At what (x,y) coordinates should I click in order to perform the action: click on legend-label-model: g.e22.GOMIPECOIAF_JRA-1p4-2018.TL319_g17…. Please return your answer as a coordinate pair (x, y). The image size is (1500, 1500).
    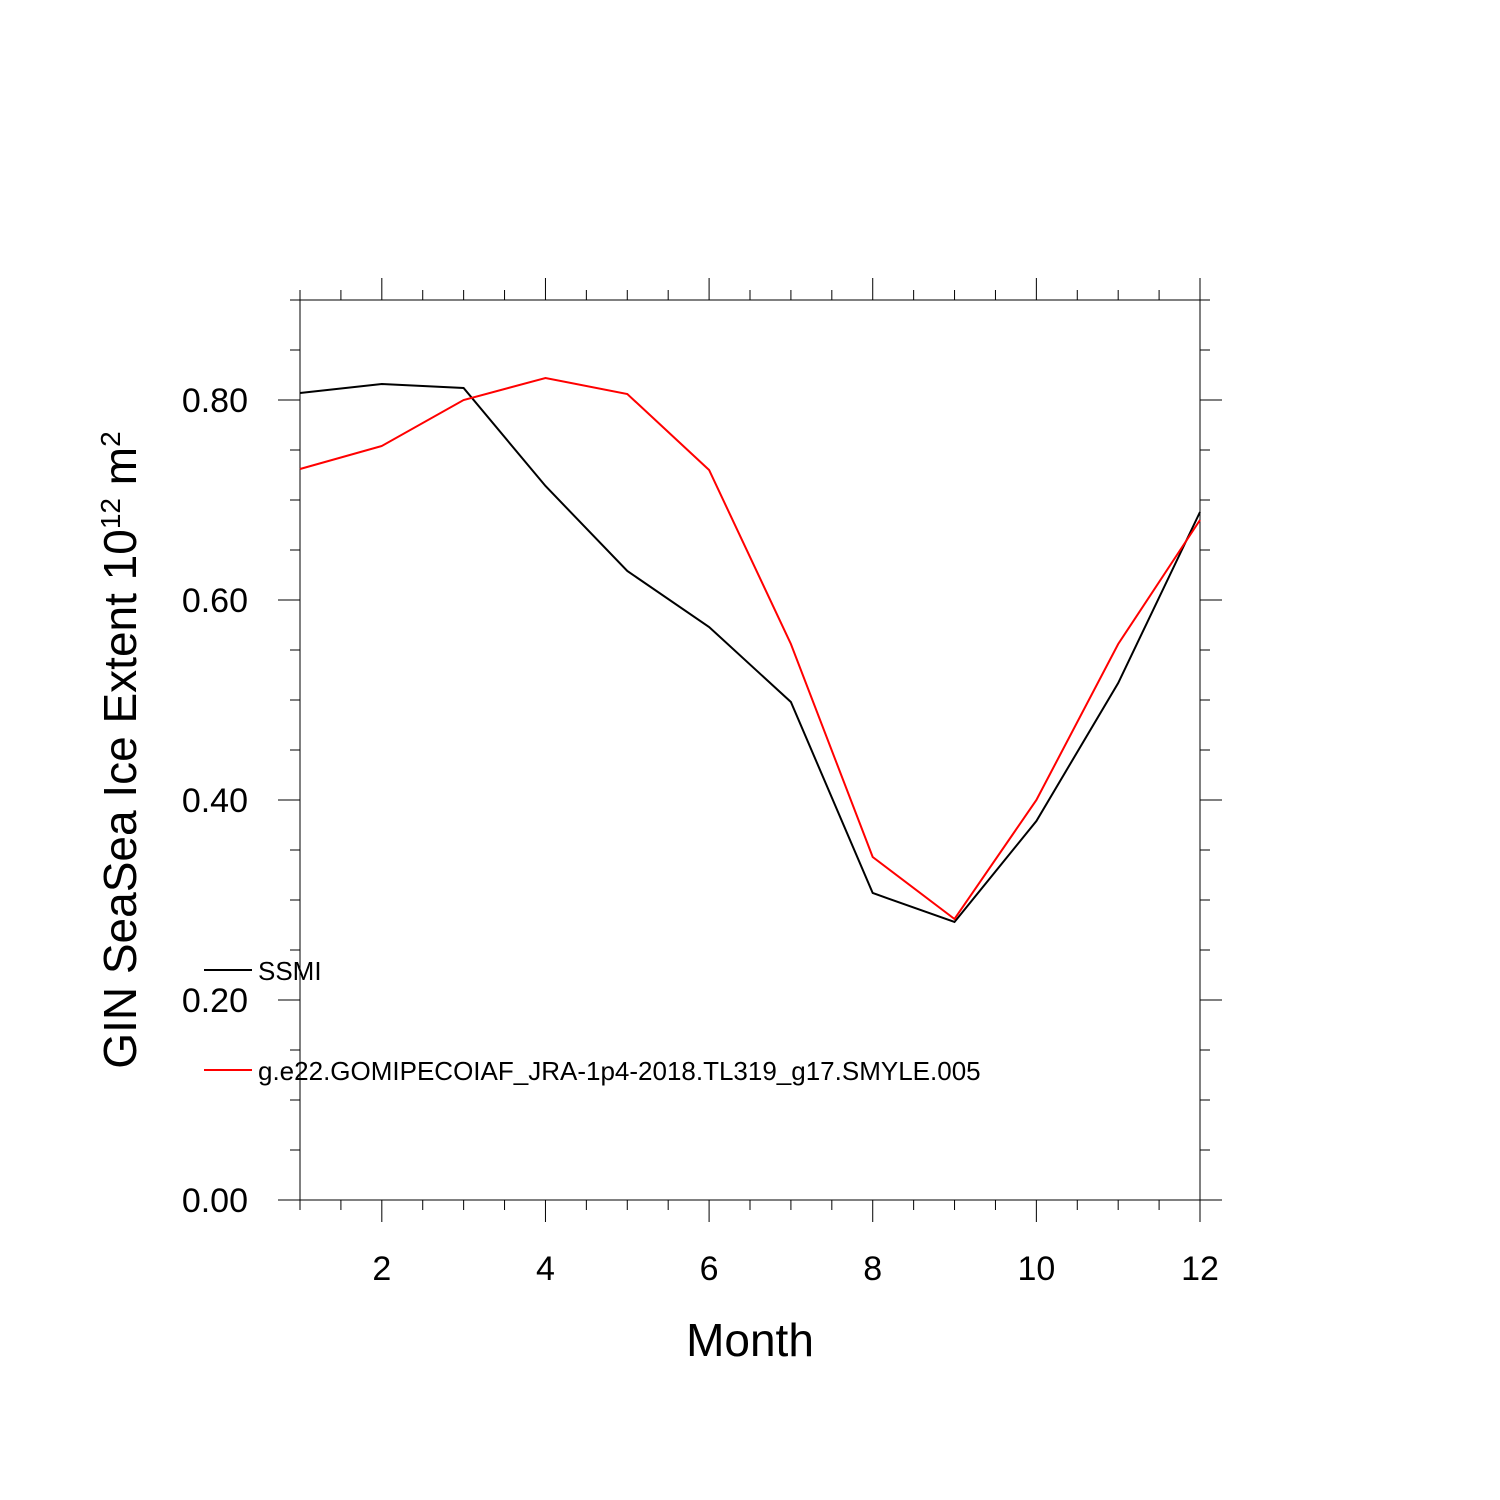
    Looking at the image, I should click on (619, 1071).